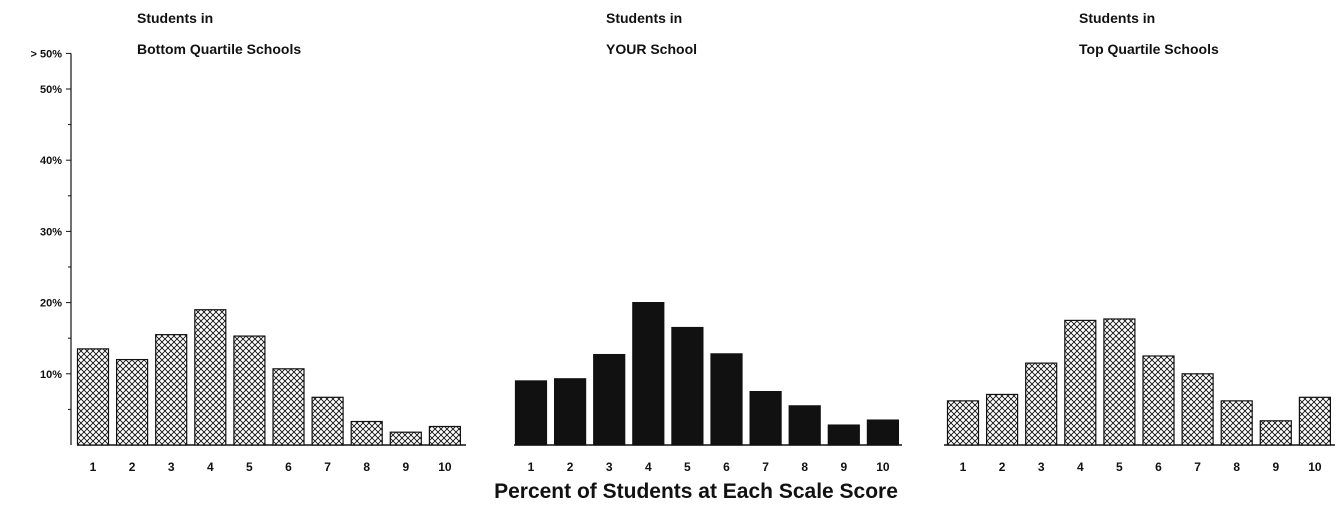 The width and height of the screenshot is (1342, 508). I want to click on y-axis: 10% 20% 30% 40% 50% > 50%, so click(51, 246).